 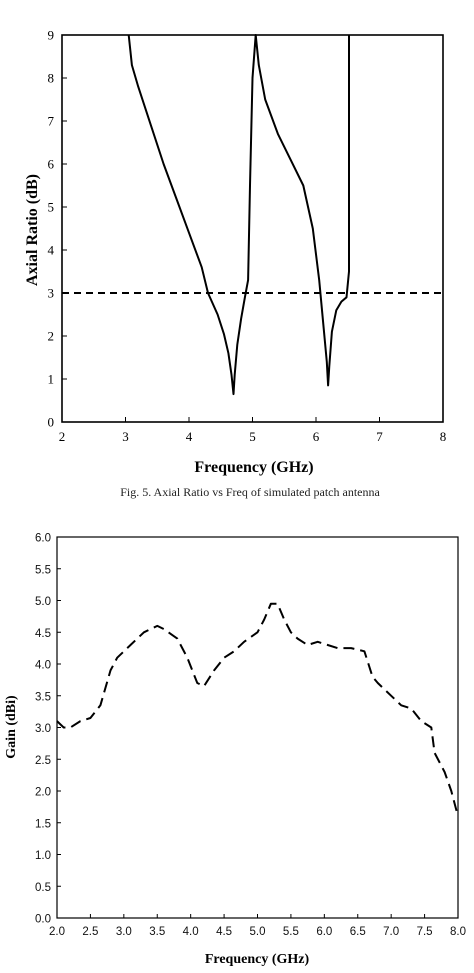 What do you see at coordinates (11, 727) in the screenshot?
I see `gain-y-axis-label: Gain (dBi)` at bounding box center [11, 727].